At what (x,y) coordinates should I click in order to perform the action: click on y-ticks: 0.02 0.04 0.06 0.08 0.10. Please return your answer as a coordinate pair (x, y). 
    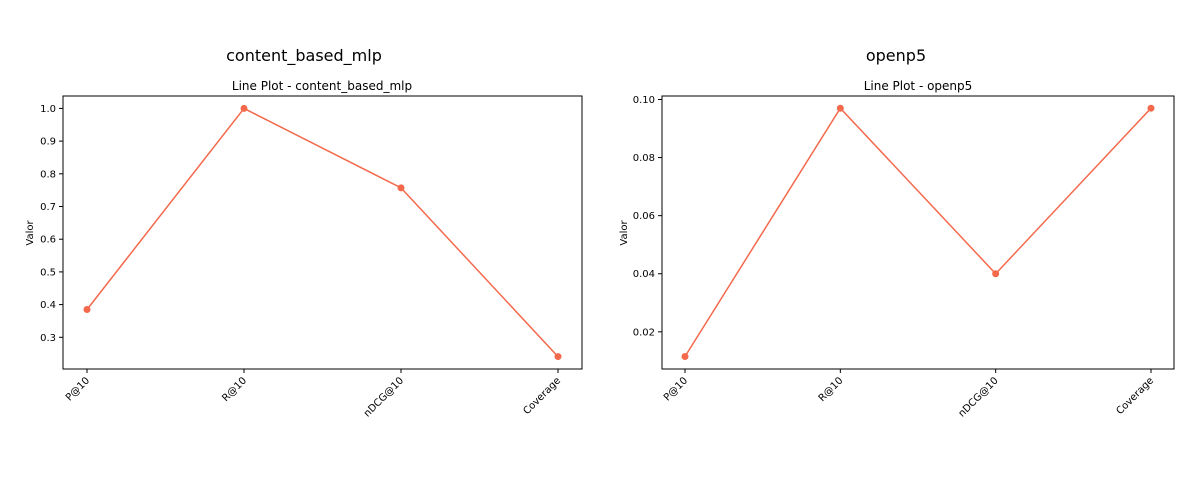
    Looking at the image, I should click on (647, 216).